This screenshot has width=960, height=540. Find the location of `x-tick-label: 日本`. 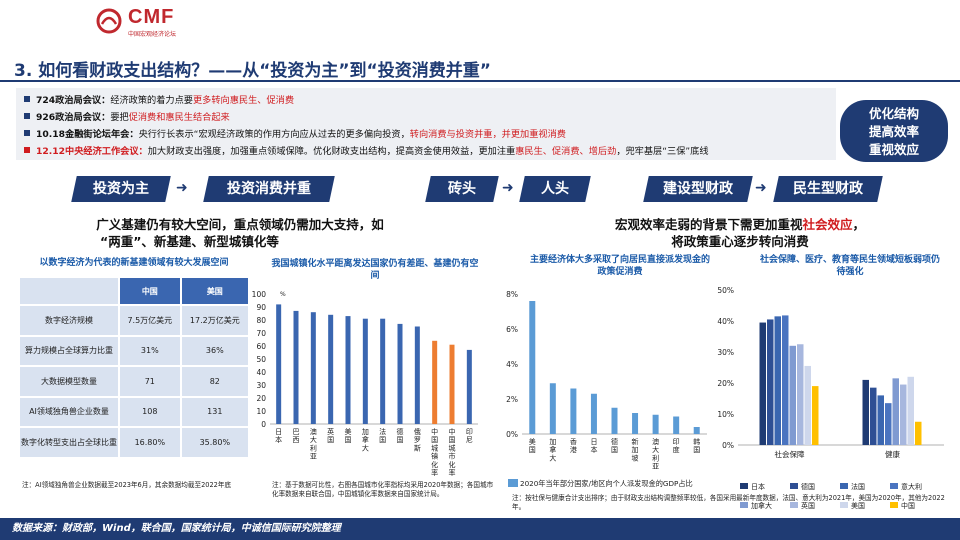

x-tick-label: 日本 is located at coordinates (593, 446).